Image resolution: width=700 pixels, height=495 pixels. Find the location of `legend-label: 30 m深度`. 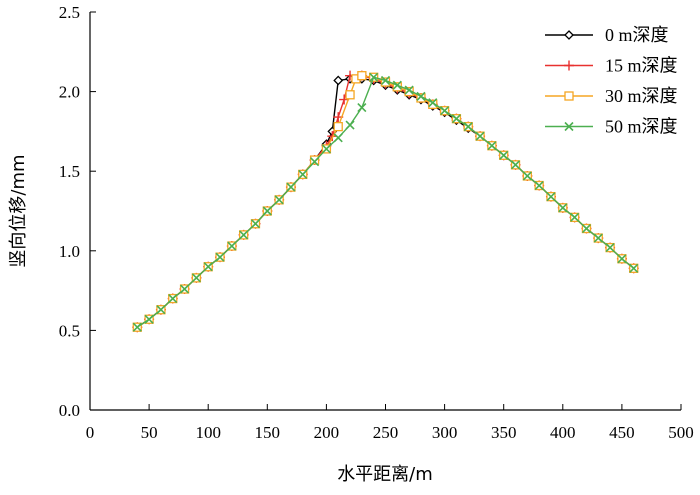

legend-label: 30 m深度 is located at coordinates (641, 96).